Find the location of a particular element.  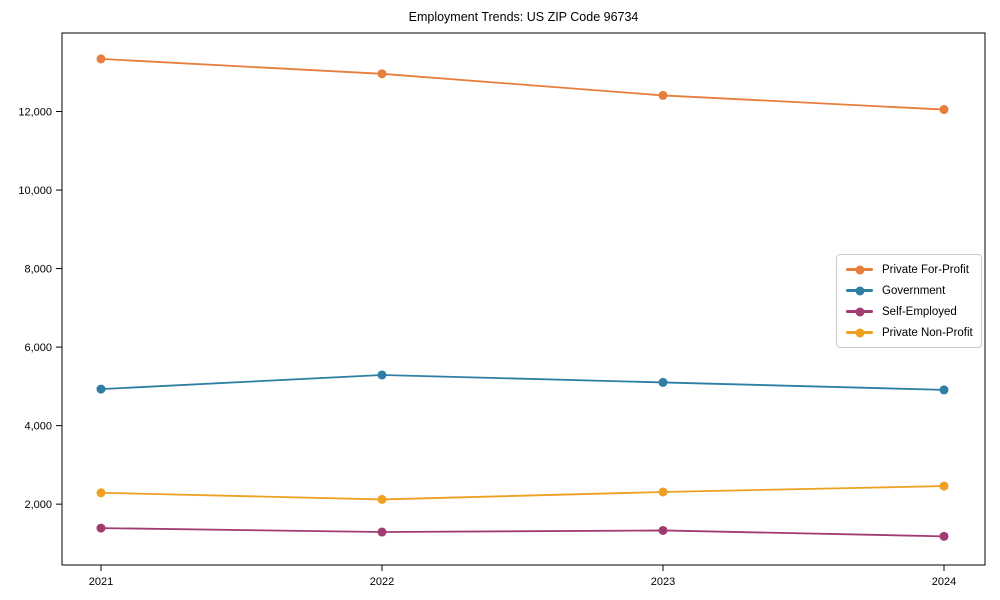

legend-label: Private Non-Profit is located at coordinates (927, 332).